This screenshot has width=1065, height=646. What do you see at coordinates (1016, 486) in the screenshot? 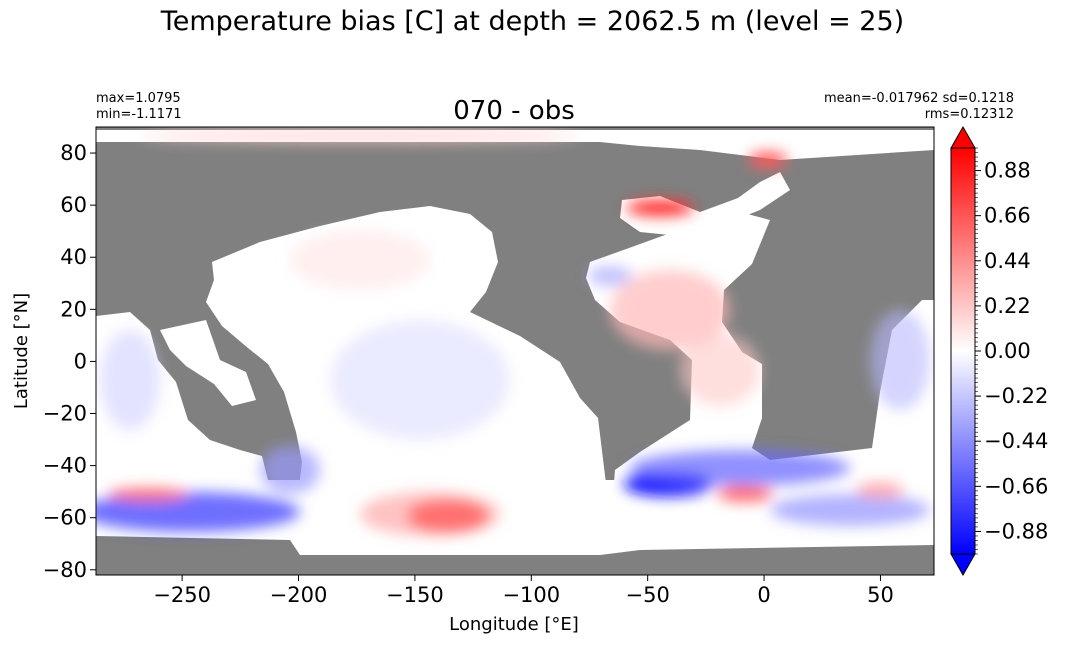
I see `colorbar-tick-label: −0.66` at bounding box center [1016, 486].